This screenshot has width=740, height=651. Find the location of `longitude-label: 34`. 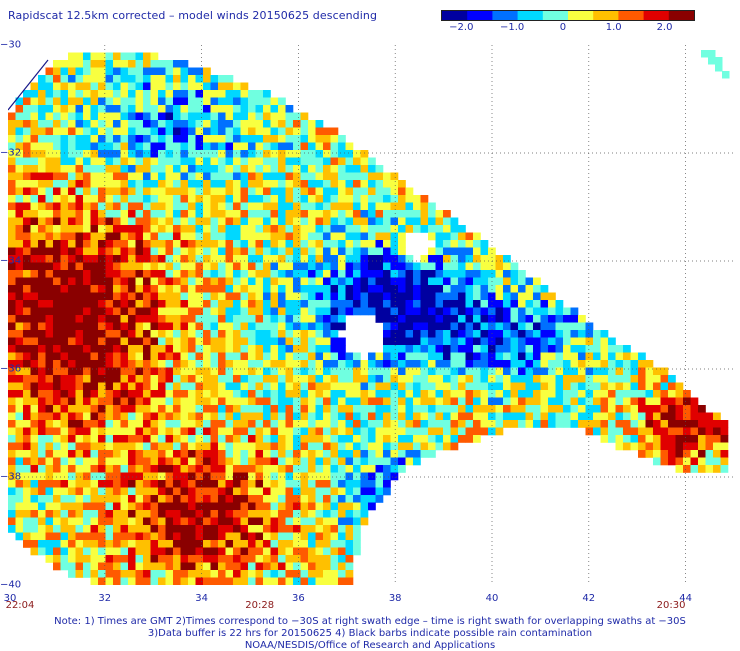

longitude-label: 34 is located at coordinates (201, 598).